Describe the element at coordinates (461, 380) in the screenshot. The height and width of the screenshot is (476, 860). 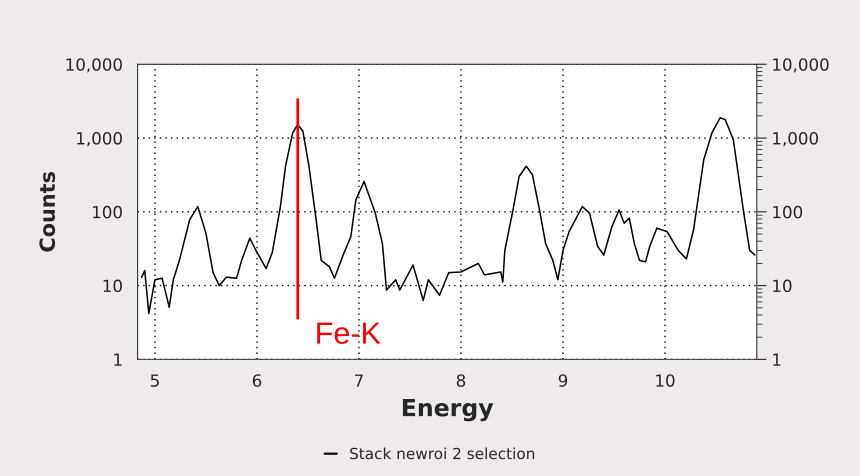
I see `x-tick-label: 8` at that location.